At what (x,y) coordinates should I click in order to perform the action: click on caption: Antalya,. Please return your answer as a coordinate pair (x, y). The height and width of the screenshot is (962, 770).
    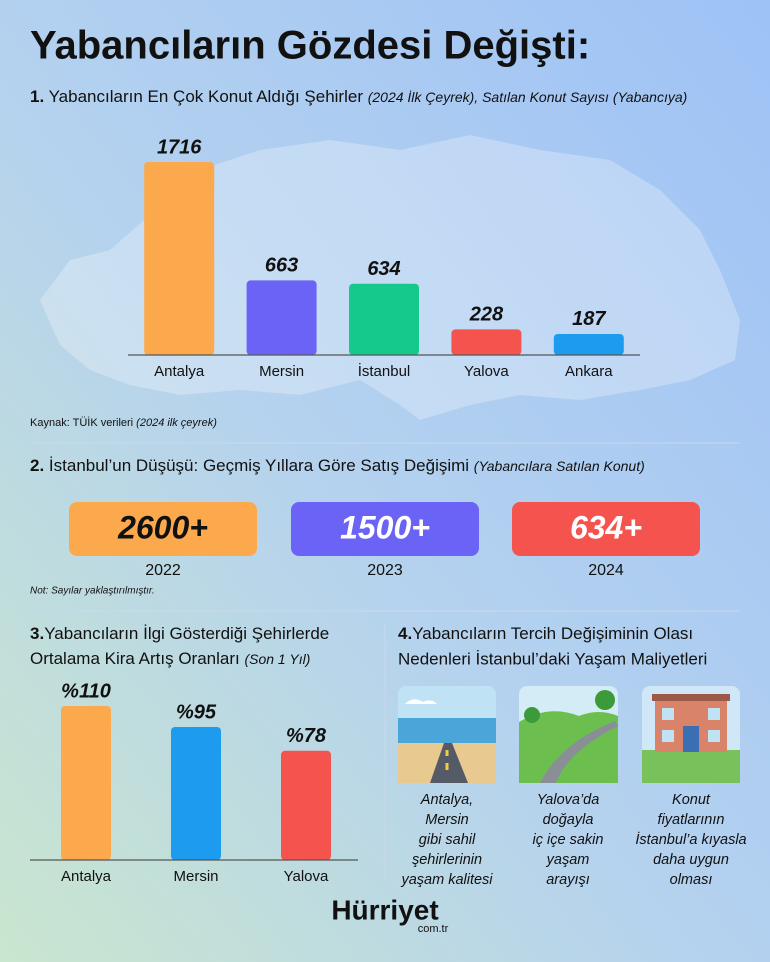
    Looking at the image, I should click on (446, 800).